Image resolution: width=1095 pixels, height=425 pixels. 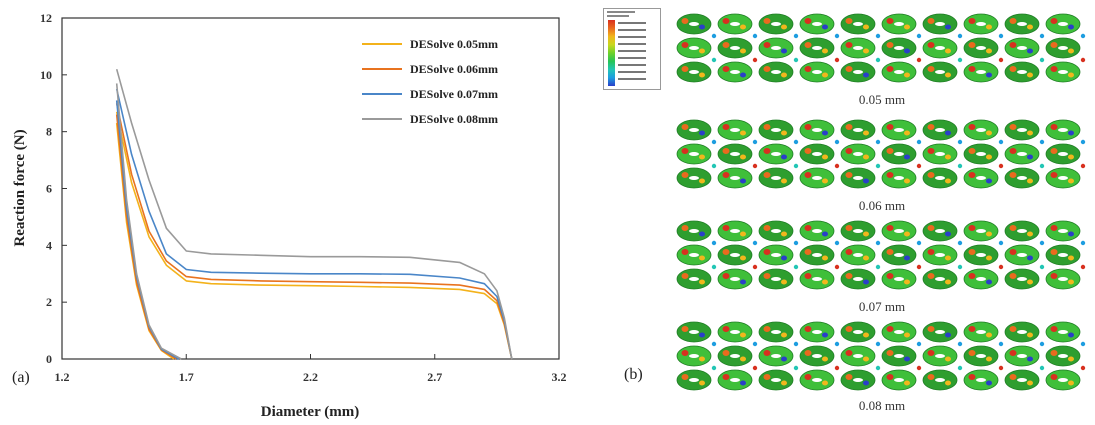 What do you see at coordinates (46, 75) in the screenshot?
I see `y-tick-label: 10` at bounding box center [46, 75].